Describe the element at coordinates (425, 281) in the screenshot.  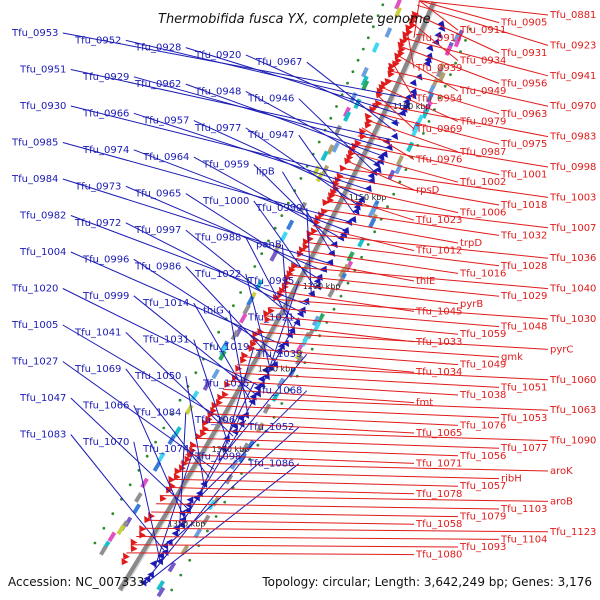
I see `forward-gene-label: thiE` at that location.